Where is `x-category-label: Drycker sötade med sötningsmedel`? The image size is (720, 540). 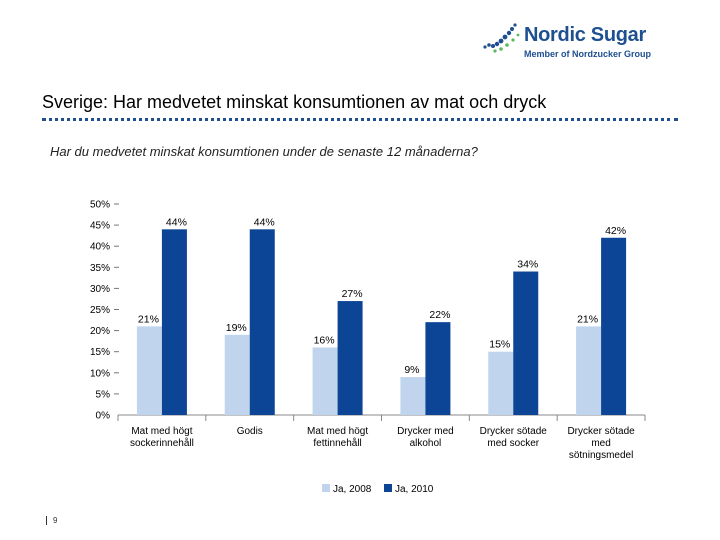
x-category-label: Drycker sötade med sötningsmedel is located at coordinates (601, 443).